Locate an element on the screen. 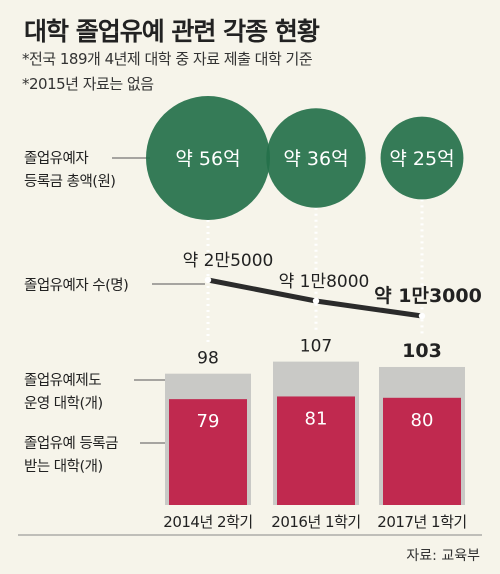  bar-total-value: 107 is located at coordinates (316, 347).